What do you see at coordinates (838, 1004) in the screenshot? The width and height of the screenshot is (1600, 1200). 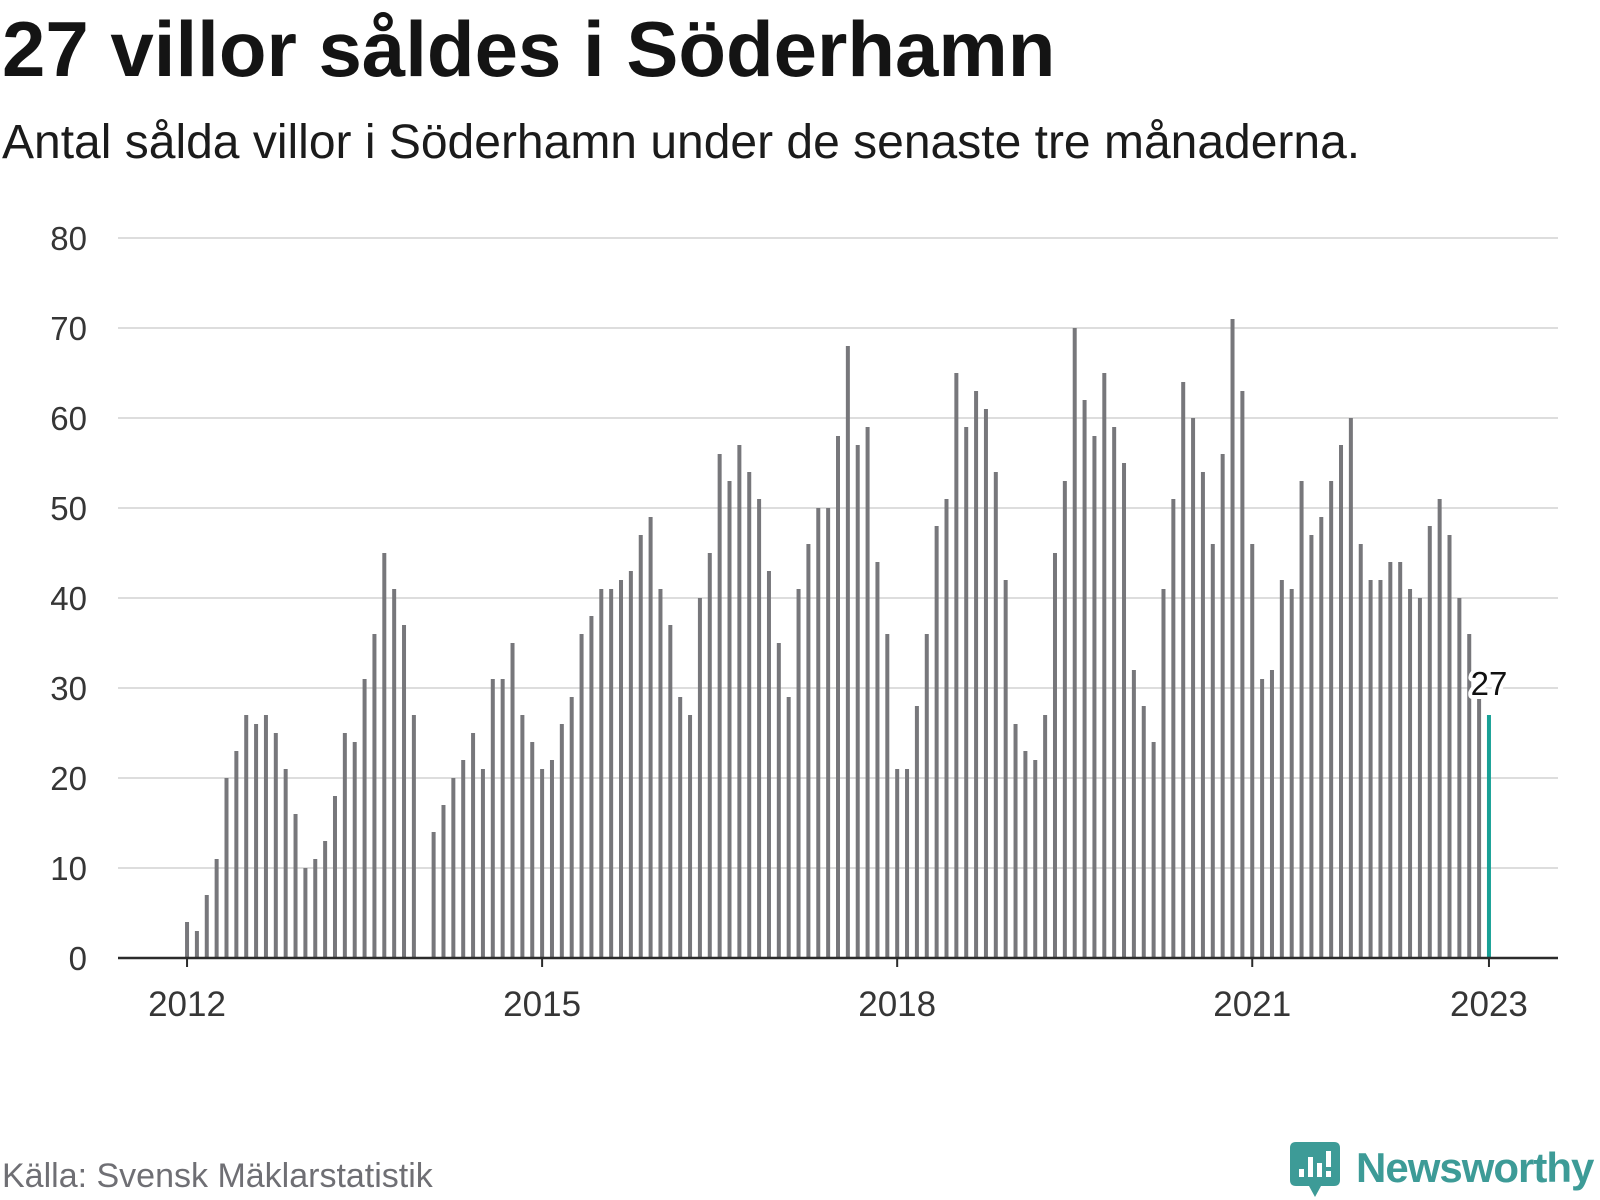 I see `x-axis-labels: 2012 2015 2018 2021 2023` at bounding box center [838, 1004].